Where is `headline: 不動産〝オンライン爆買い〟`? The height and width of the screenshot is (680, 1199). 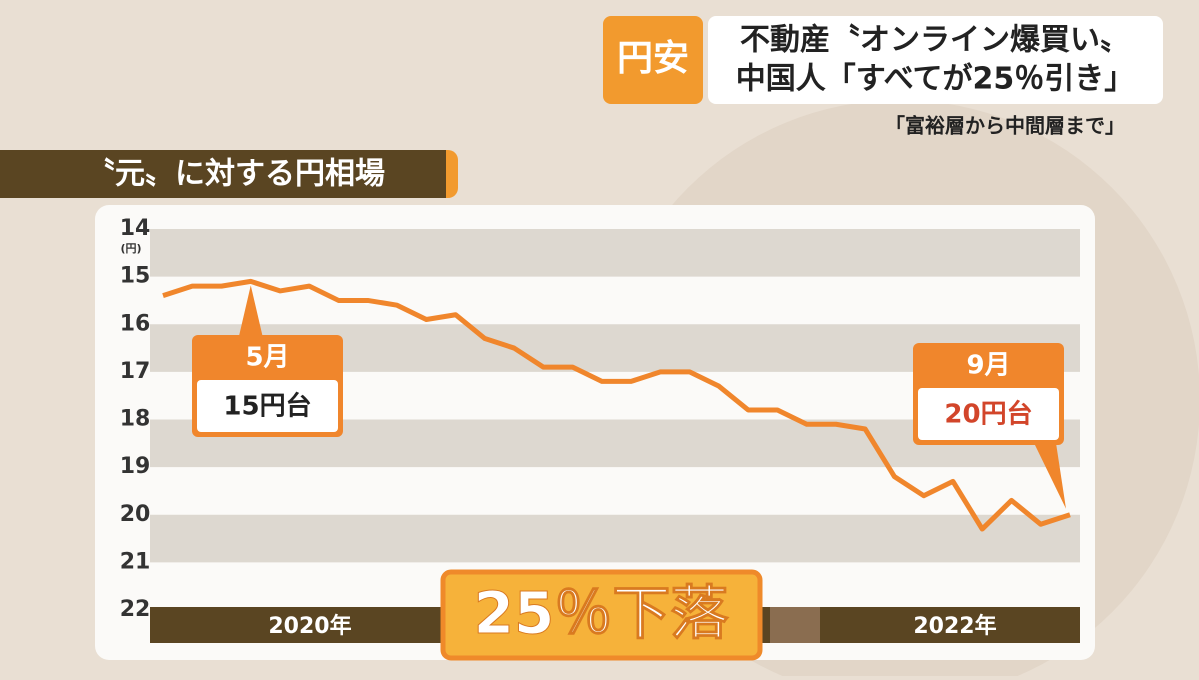 headline: 不動産〝オンライン爆買い〟 is located at coordinates (935, 40).